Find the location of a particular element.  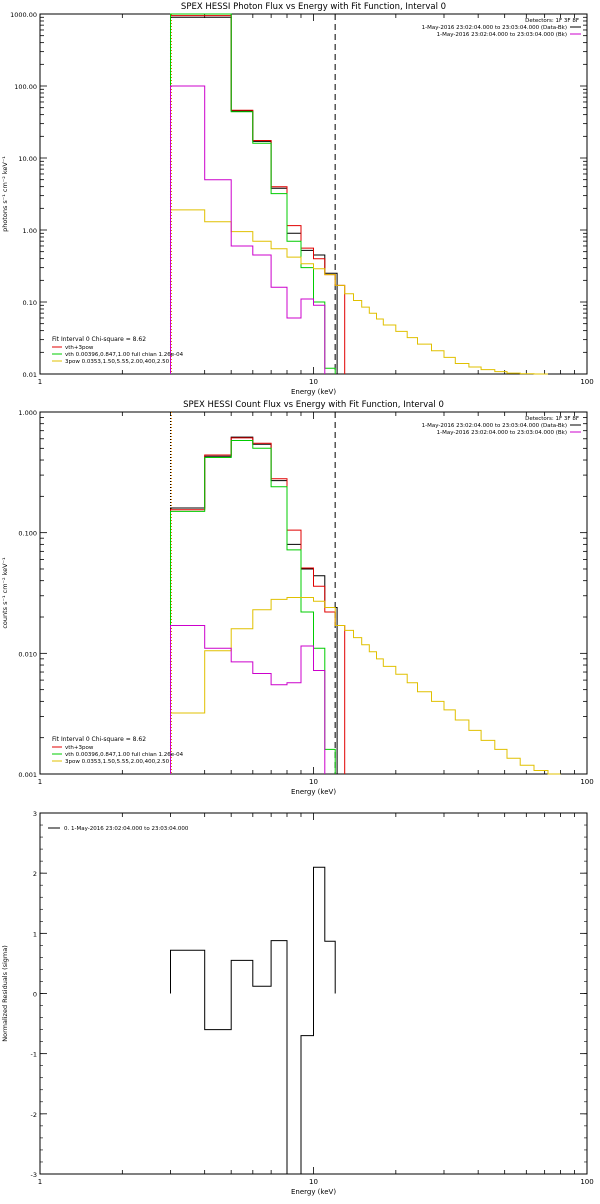

y-tick-label: 0 is located at coordinates (35, 995).